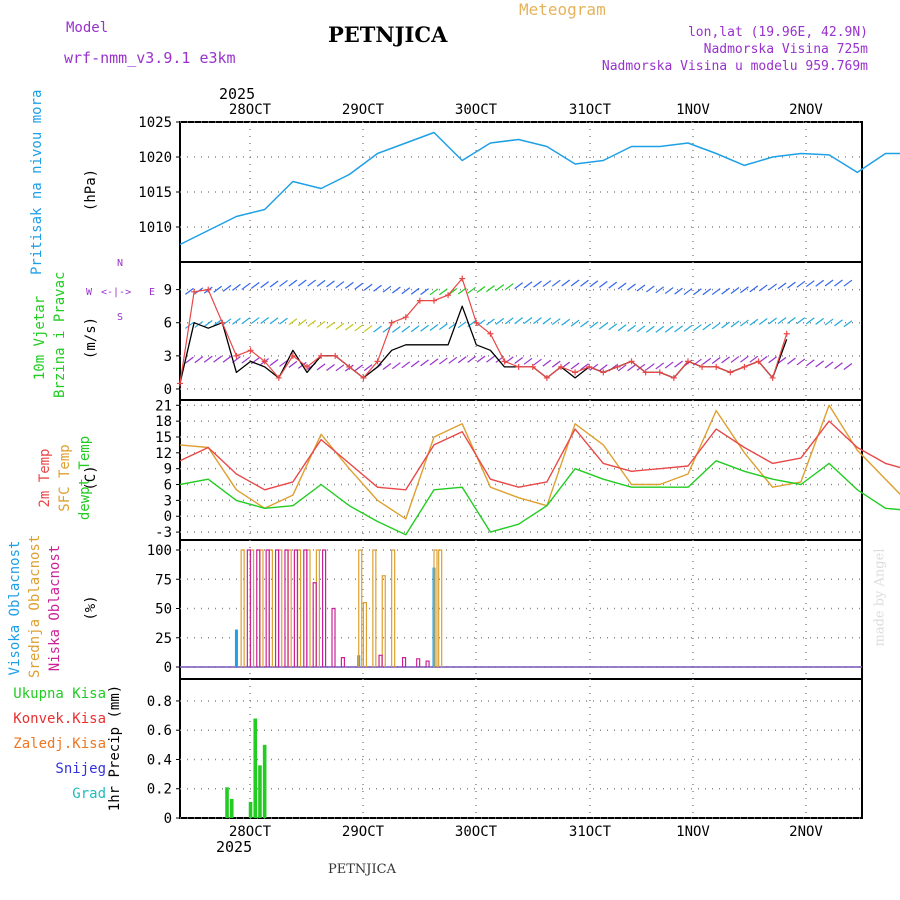 Image resolution: width=900 pixels, height=900 pixels. What do you see at coordinates (59, 694) in the screenshot?
I see `precip-legend-total: Ukupna Kisa` at bounding box center [59, 694].